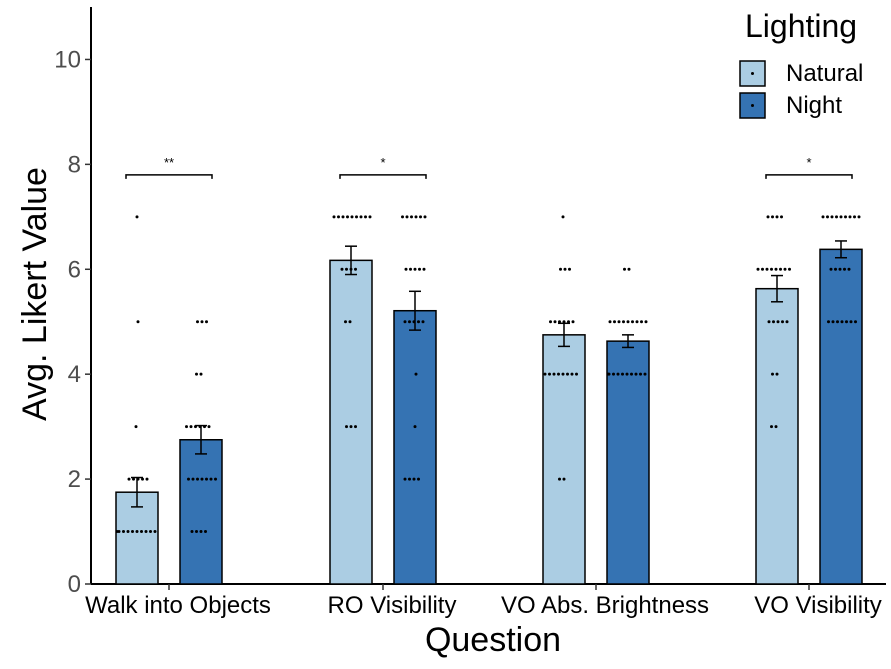  What do you see at coordinates (605, 605) in the screenshot?
I see `x-tick-label: VO Abs. Brightness` at bounding box center [605, 605].